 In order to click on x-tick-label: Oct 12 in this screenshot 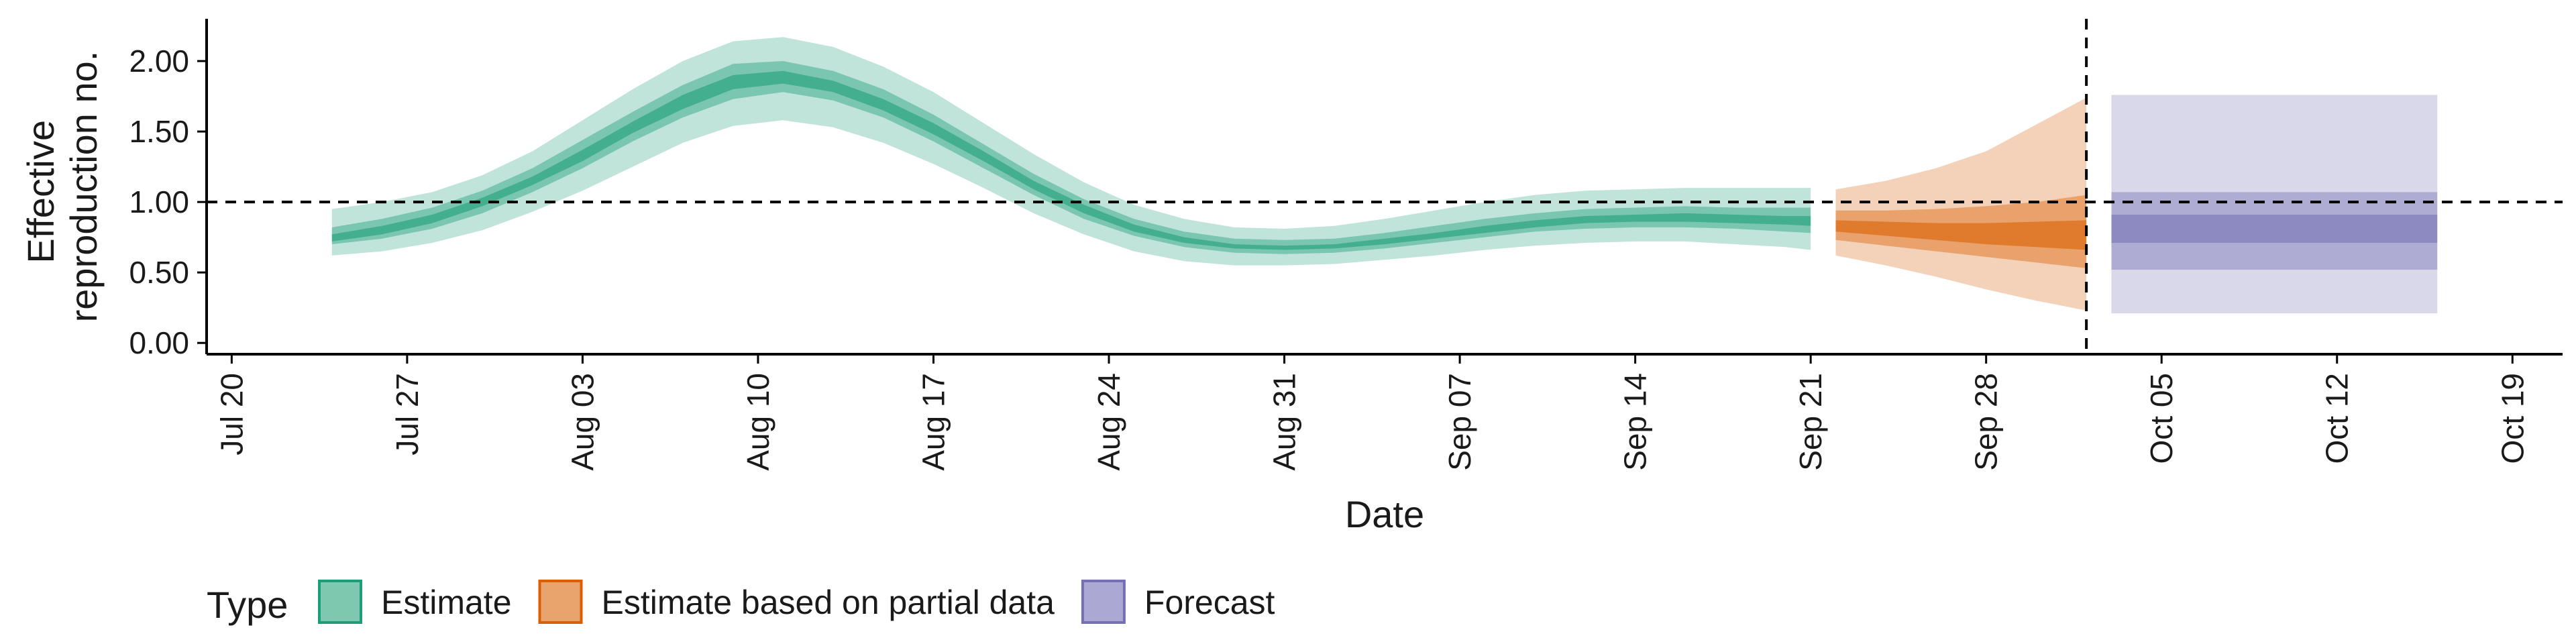, I will do `click(2337, 418)`.